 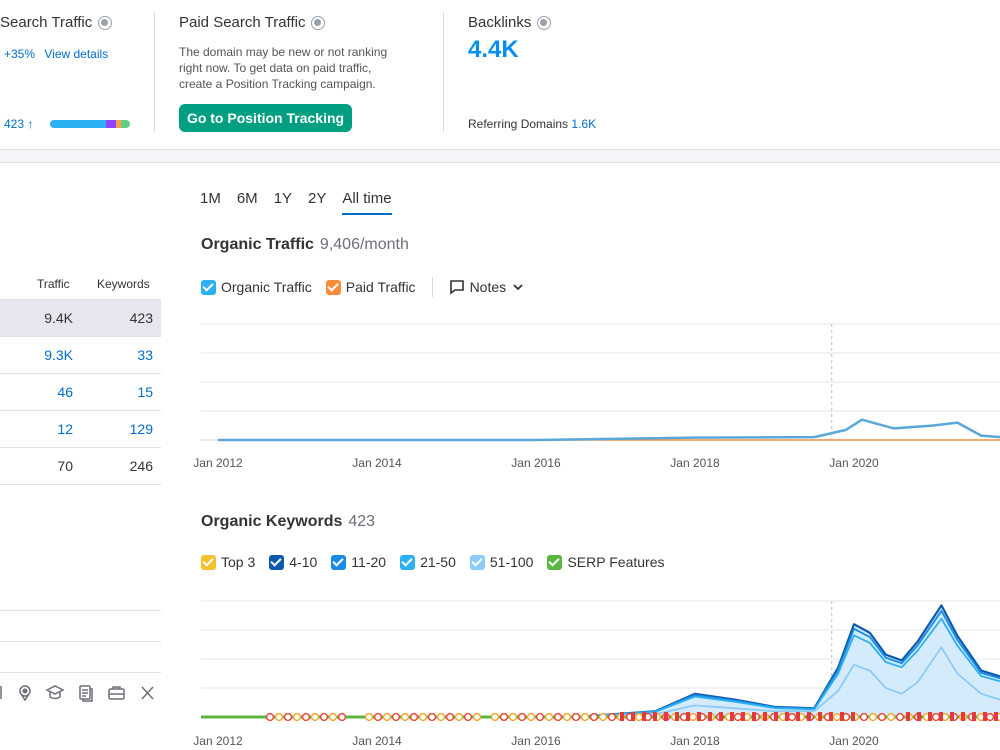 What do you see at coordinates (147, 693) in the screenshot?
I see `x-twitter-icon` at bounding box center [147, 693].